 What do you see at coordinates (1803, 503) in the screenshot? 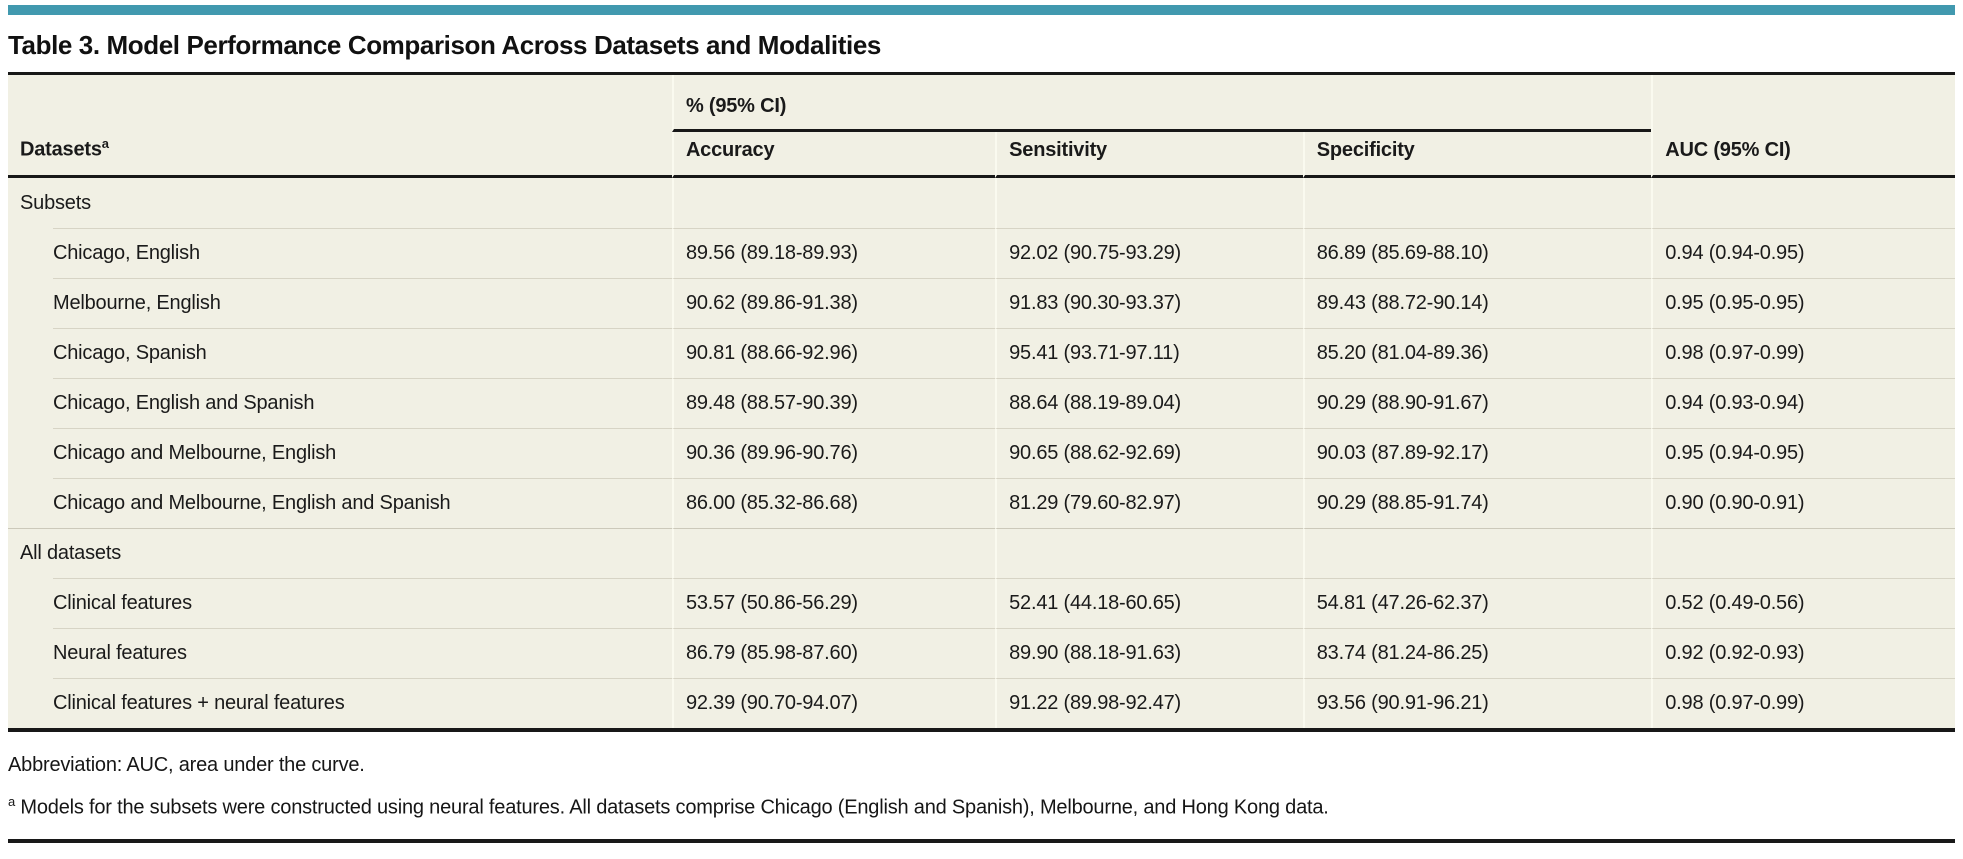
I see `auc-cell: 0.90 (0.90-0.91)` at bounding box center [1803, 503].